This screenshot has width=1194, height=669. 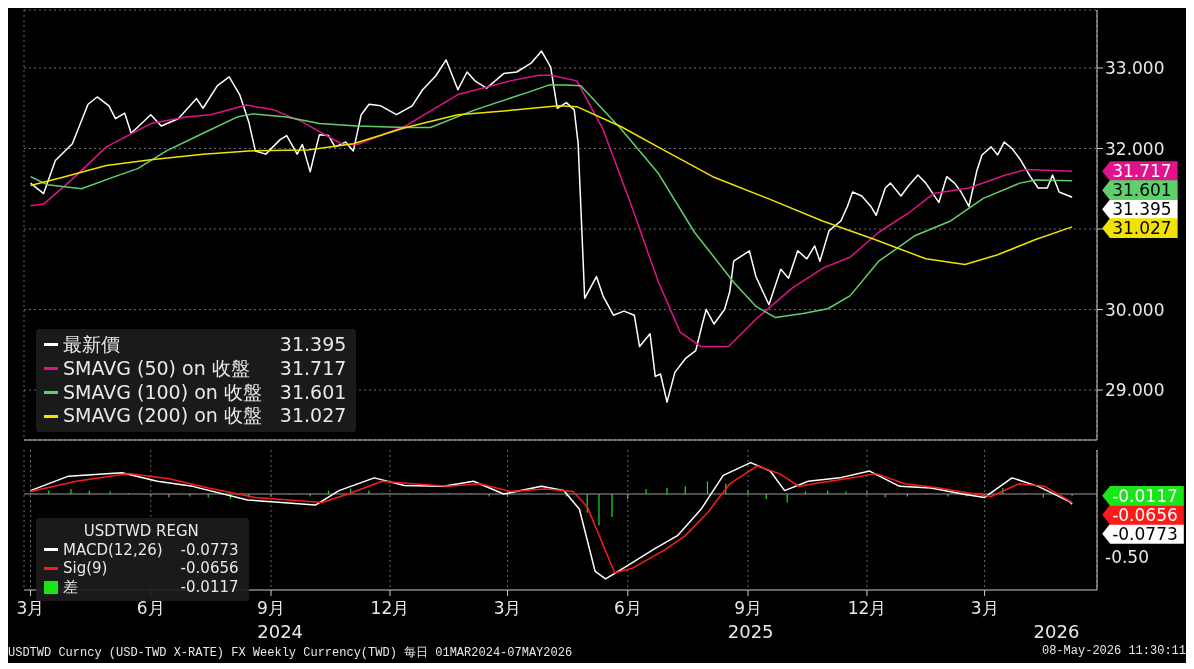 What do you see at coordinates (750, 631) in the screenshot?
I see `x2-tick-label: 2025` at bounding box center [750, 631].